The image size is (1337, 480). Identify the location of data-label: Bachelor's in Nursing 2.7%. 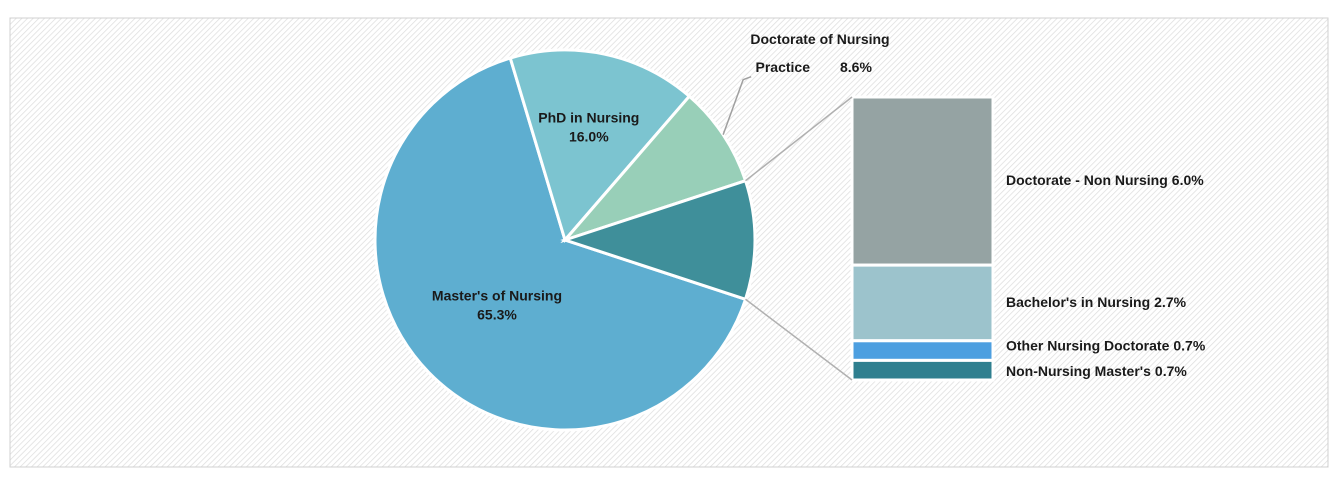
(1096, 302).